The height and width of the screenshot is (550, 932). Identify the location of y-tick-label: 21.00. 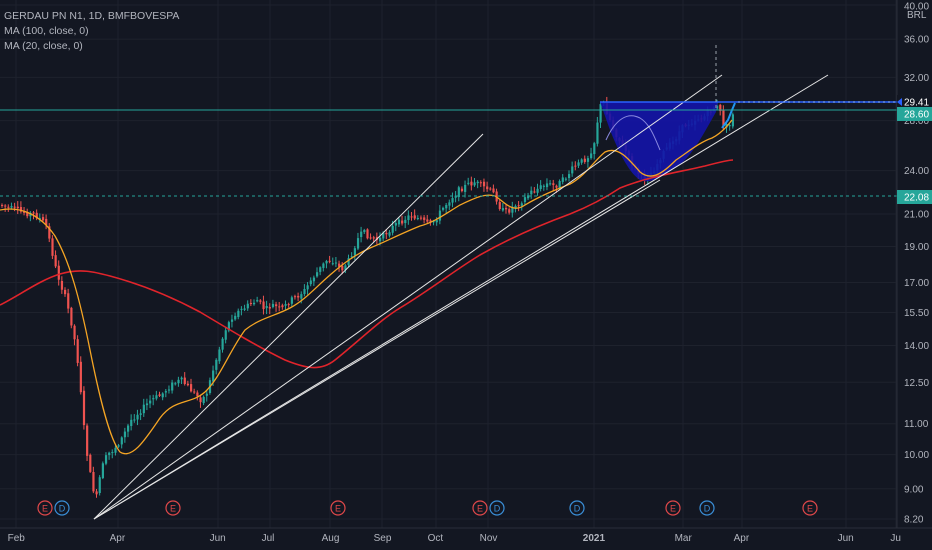
(916, 214).